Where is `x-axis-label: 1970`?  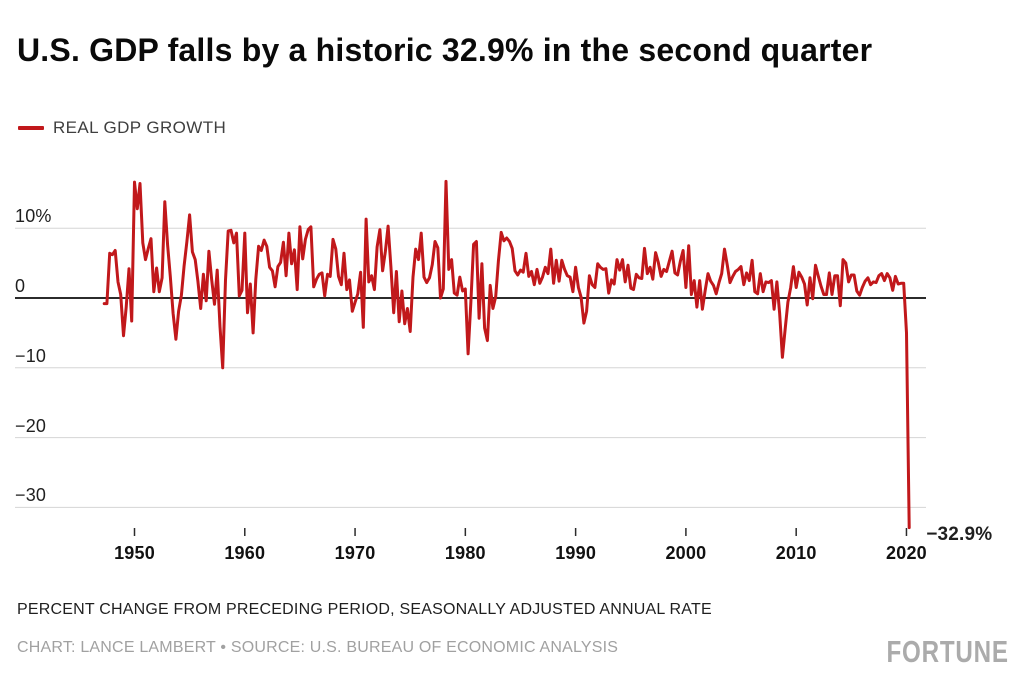 x-axis-label: 1970 is located at coordinates (355, 553).